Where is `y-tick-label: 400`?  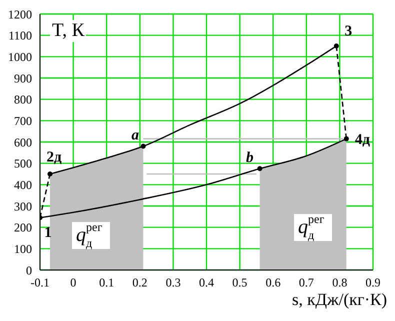
y-tick-label: 400 is located at coordinates (23, 185).